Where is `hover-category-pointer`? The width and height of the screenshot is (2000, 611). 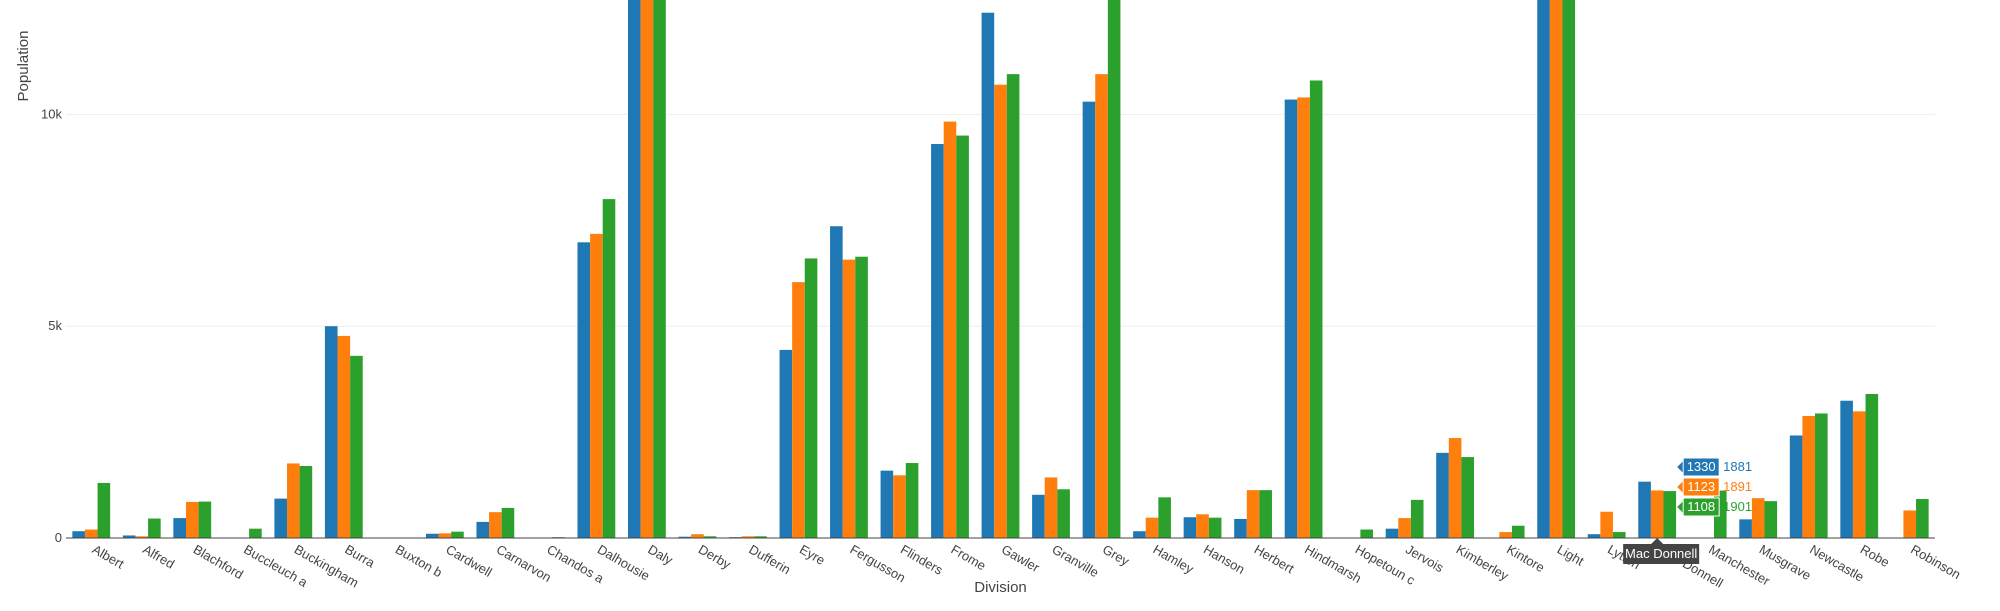
hover-category-pointer is located at coordinates (1657, 541).